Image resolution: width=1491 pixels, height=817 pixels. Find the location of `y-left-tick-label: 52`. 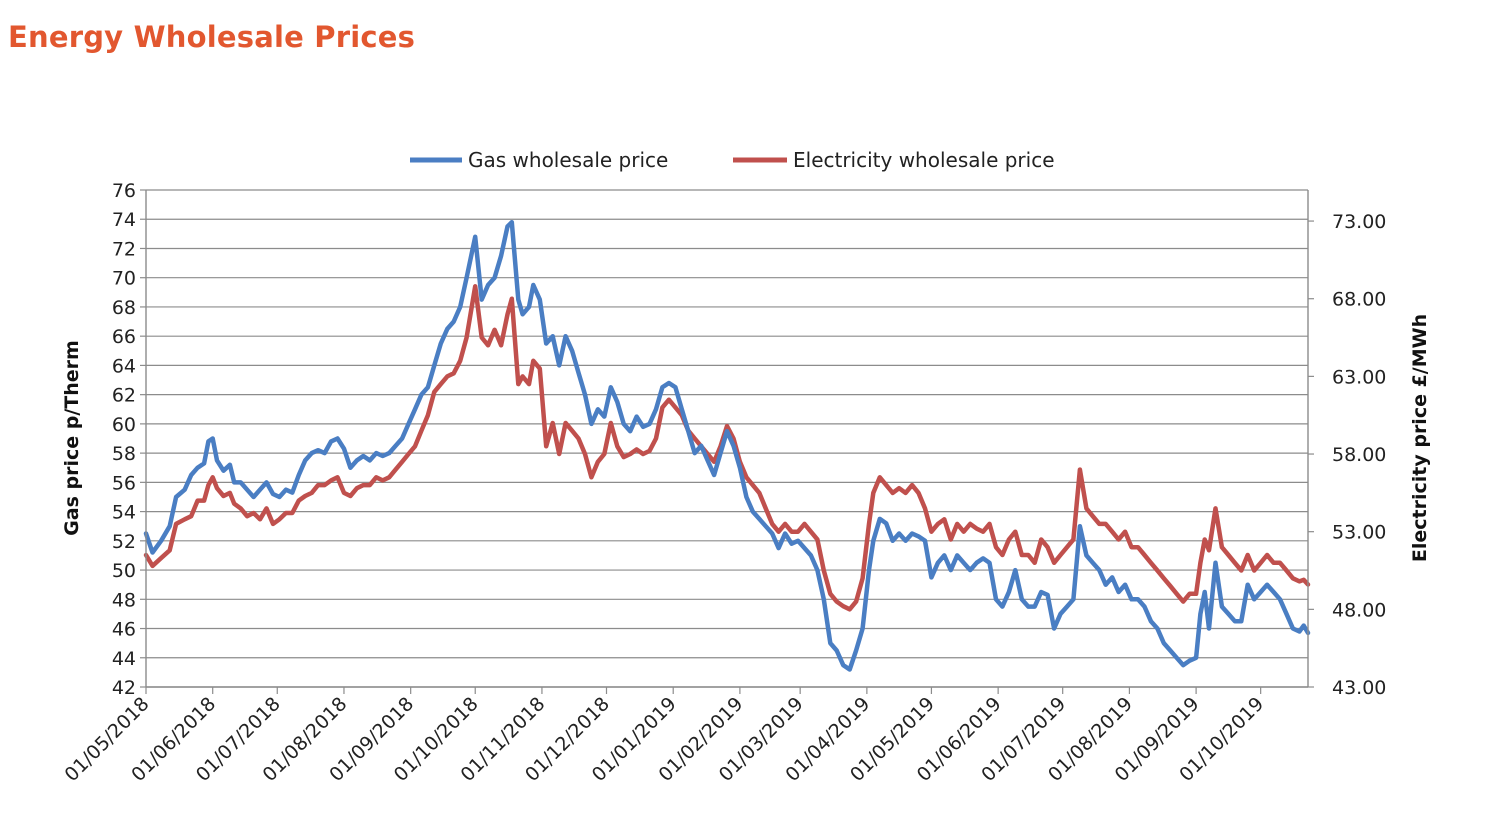

y-left-tick-label: 52 is located at coordinates (124, 542).